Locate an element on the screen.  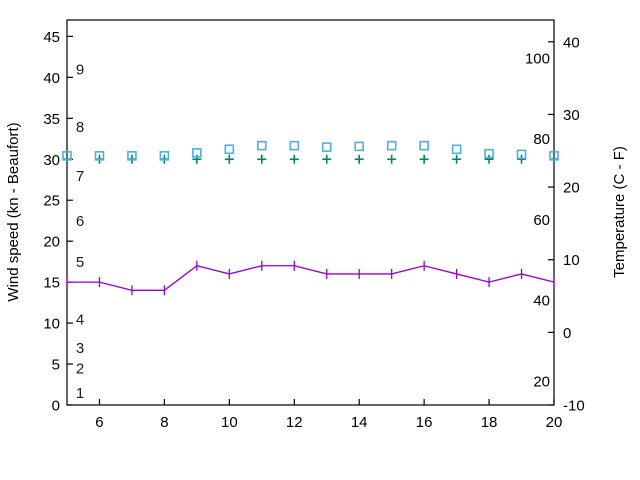
y2-celsius-label: 20 is located at coordinates (571, 188).